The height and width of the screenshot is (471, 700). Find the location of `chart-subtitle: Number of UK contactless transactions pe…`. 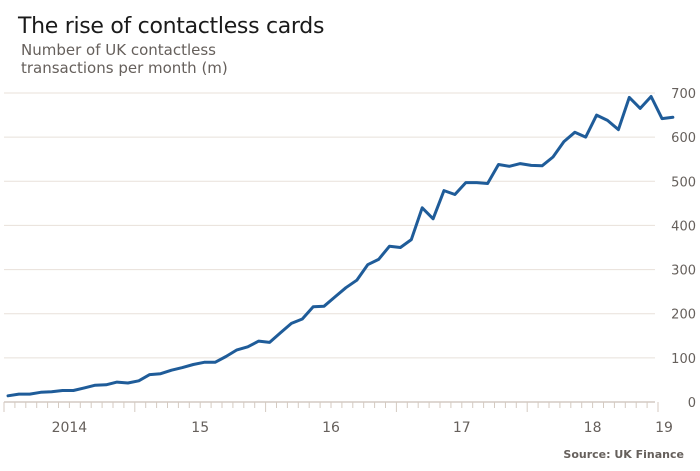

chart-subtitle: Number of UK contactless transactions pe… is located at coordinates (124, 59).